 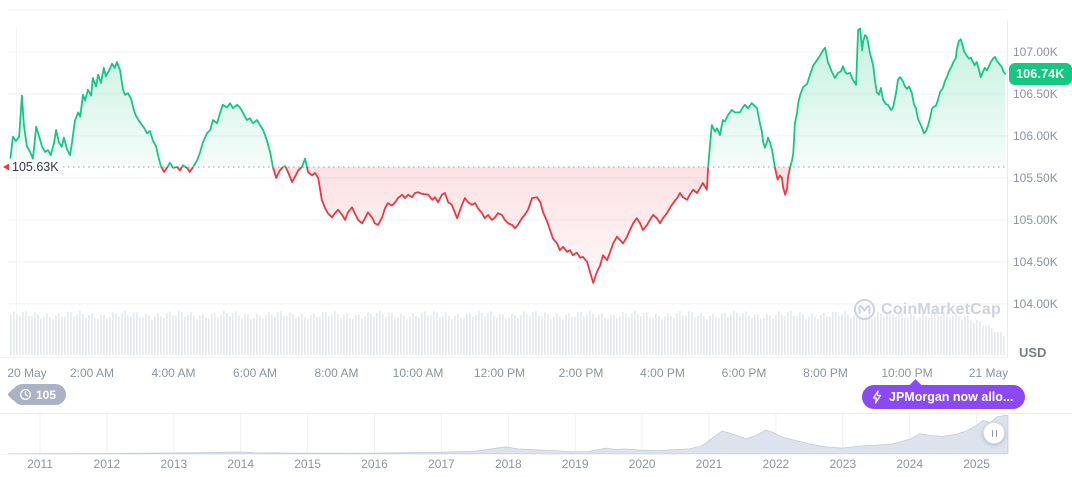 What do you see at coordinates (6, 167) in the screenshot?
I see `baseline-arrow-marker` at bounding box center [6, 167].